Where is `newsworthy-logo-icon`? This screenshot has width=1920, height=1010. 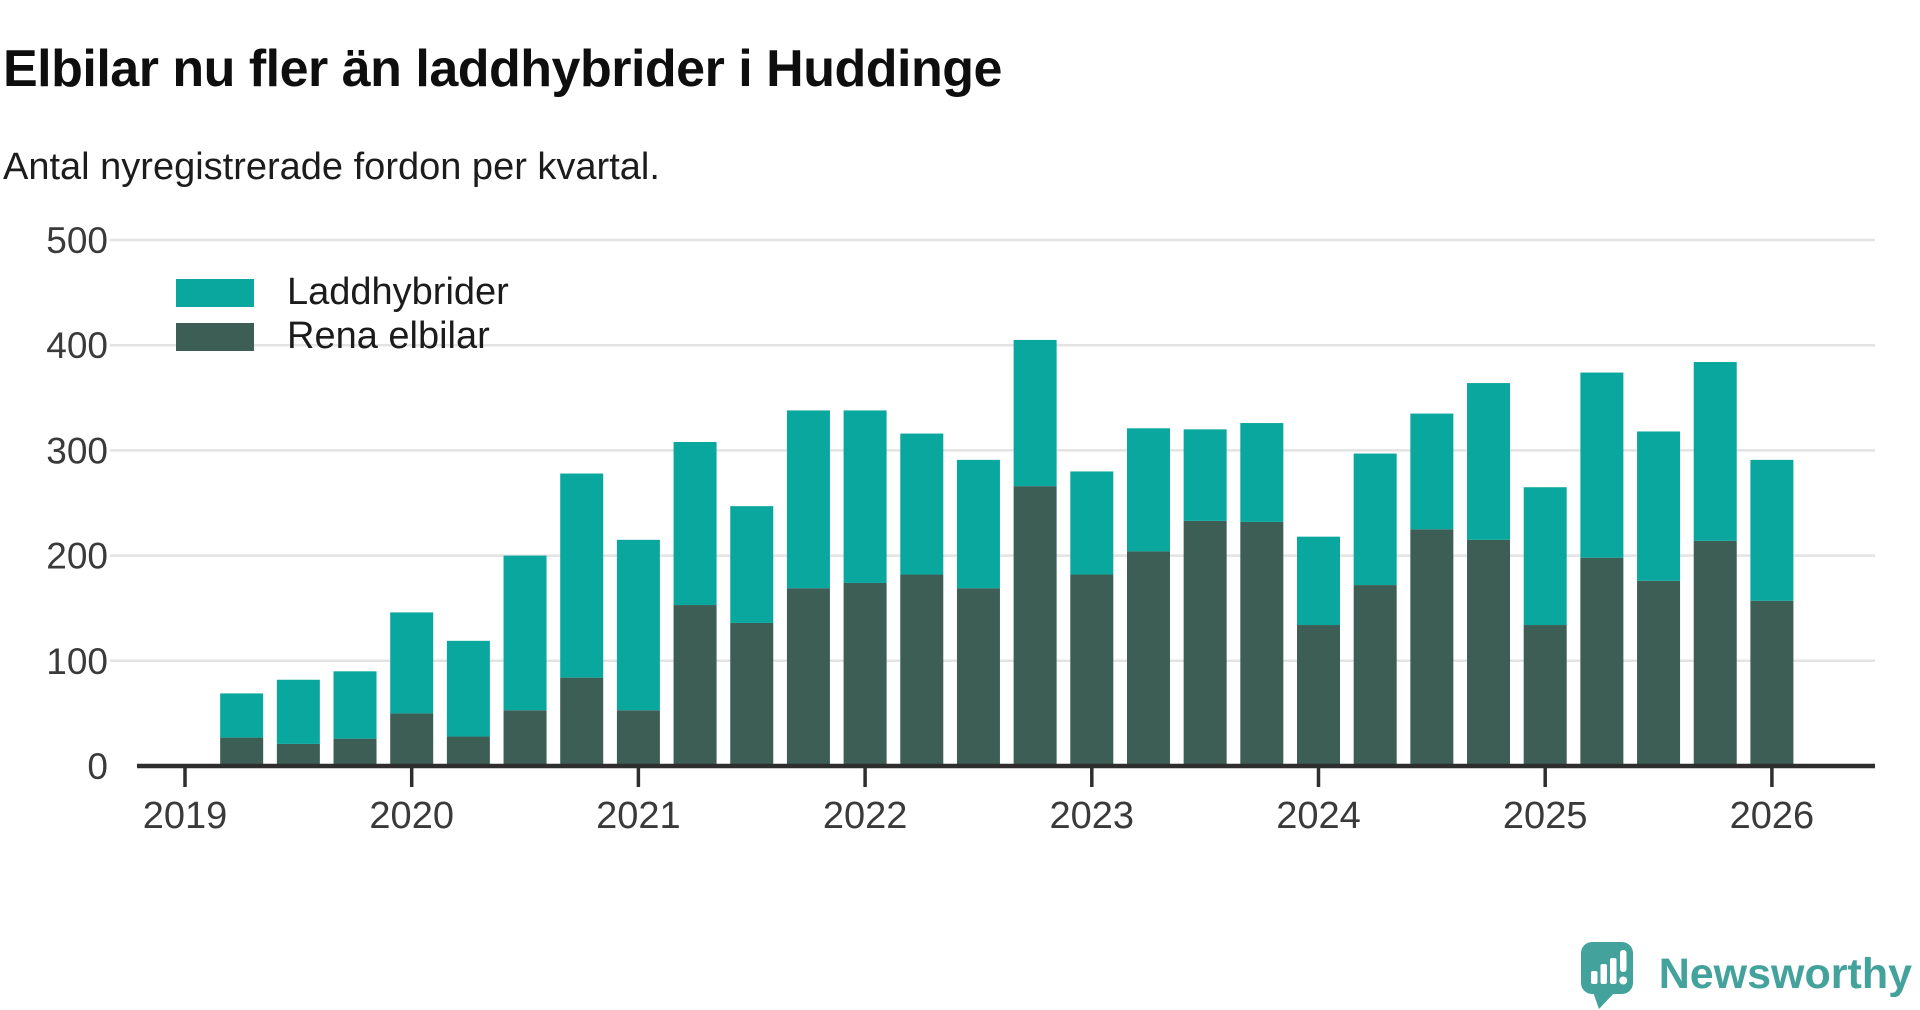 newsworthy-logo-icon is located at coordinates (1606, 975).